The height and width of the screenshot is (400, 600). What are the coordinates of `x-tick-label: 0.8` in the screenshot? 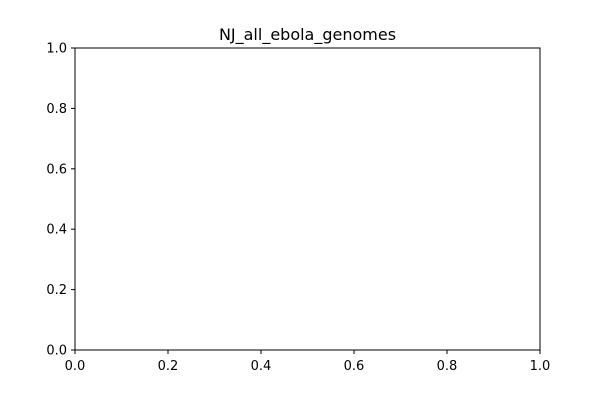 It's located at (447, 366).